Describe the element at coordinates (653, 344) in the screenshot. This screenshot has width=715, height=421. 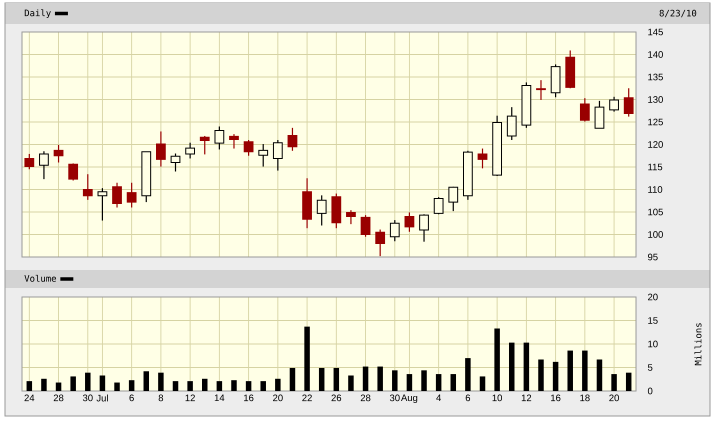
I see `y-tick-label: 10` at that location.